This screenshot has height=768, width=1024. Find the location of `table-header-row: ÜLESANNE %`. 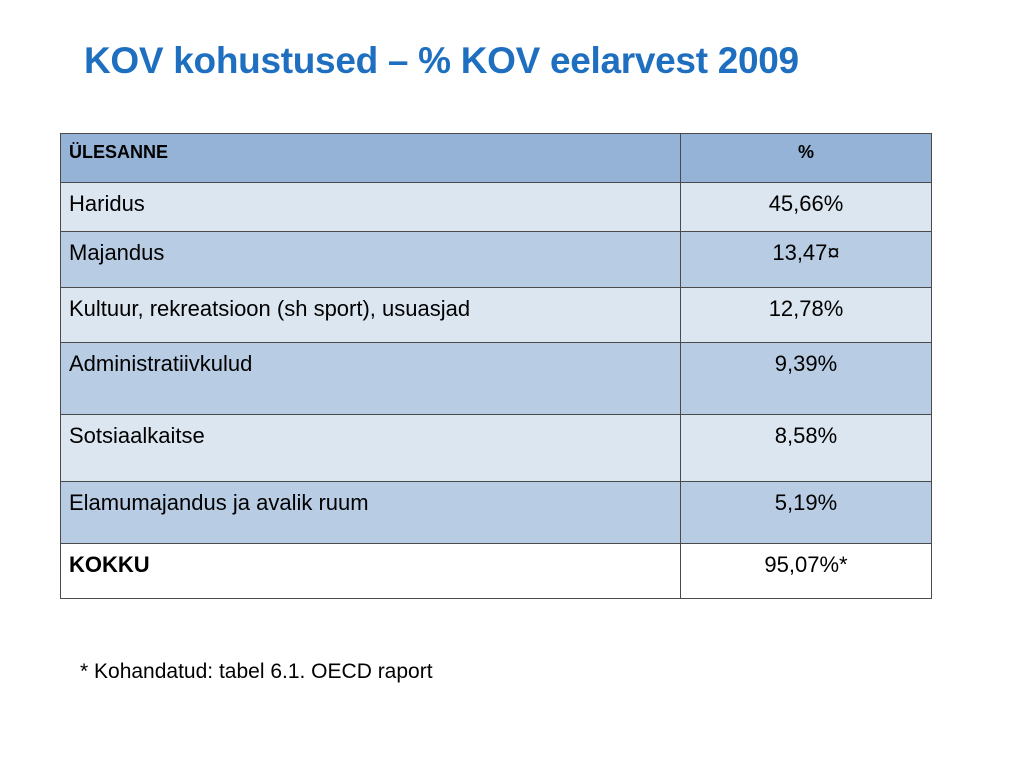

table-header-row: ÜLESANNE % is located at coordinates (496, 158).